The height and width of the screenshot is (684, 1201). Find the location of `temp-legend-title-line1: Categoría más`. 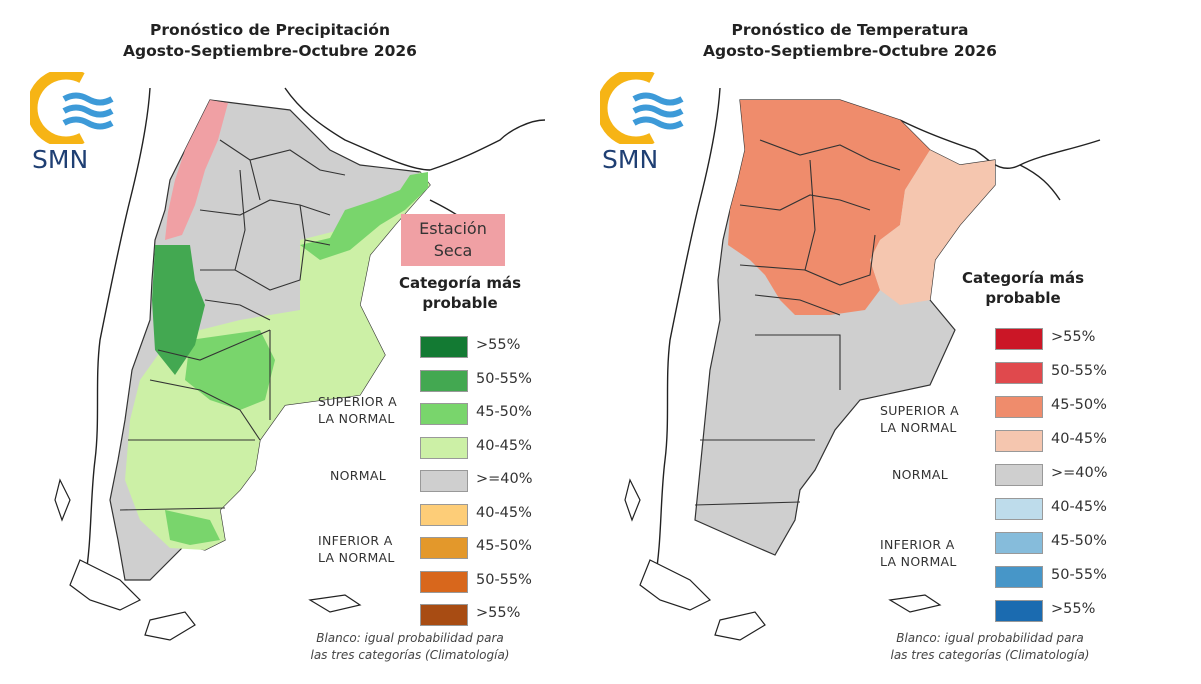

temp-legend-title-line1: Categoría más is located at coordinates (1023, 278).